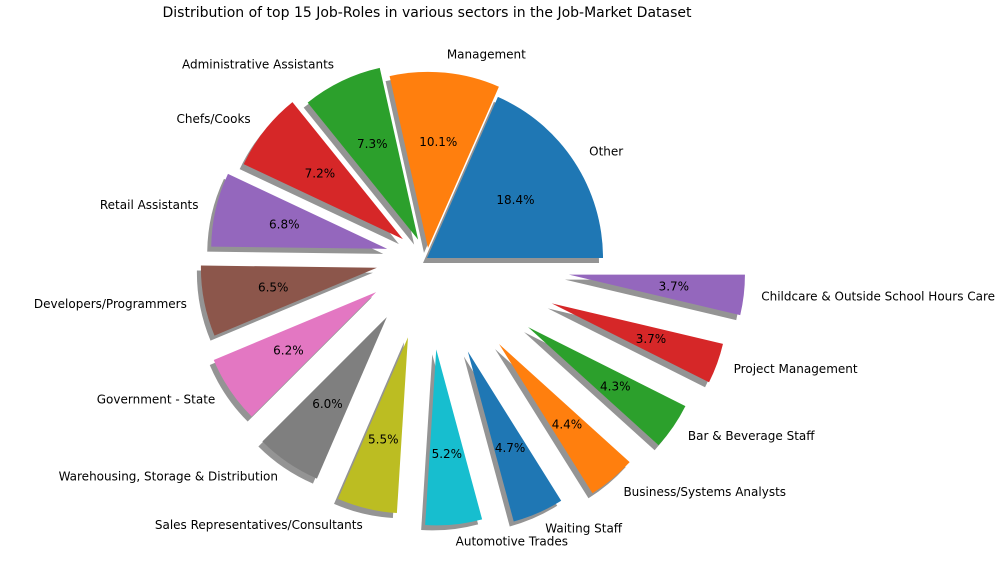 The image size is (1002, 574). What do you see at coordinates (327, 404) in the screenshot?
I see `value-label: 6.0%` at bounding box center [327, 404].